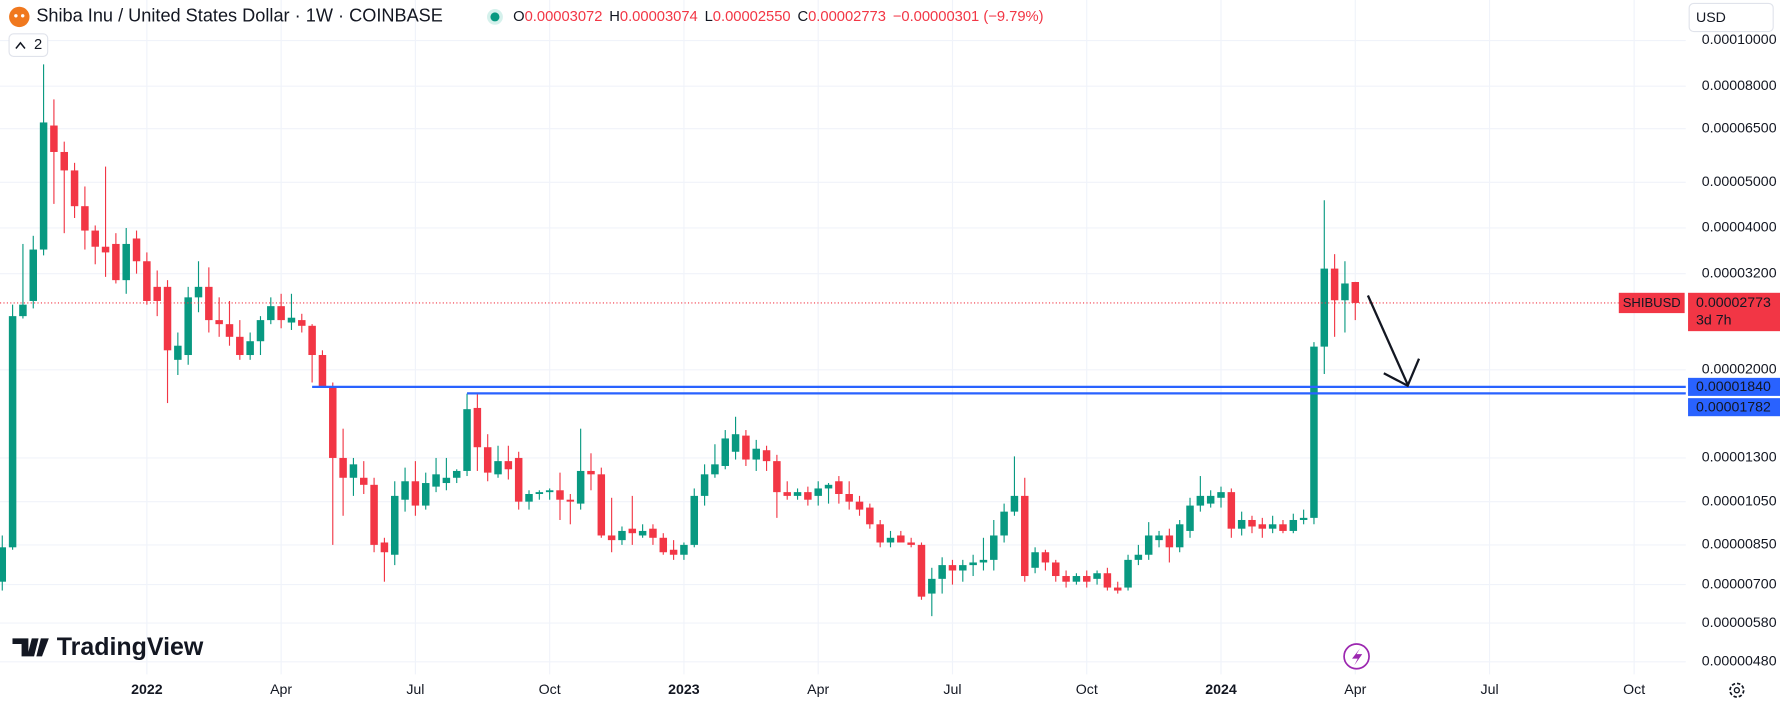  What do you see at coordinates (20, 45) in the screenshot?
I see `chevron-icon` at bounding box center [20, 45].